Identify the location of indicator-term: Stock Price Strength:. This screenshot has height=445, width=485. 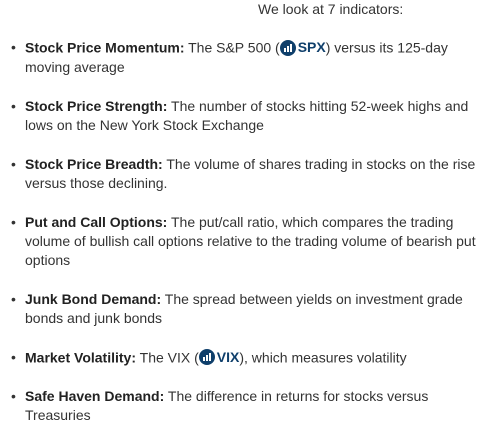
(96, 105).